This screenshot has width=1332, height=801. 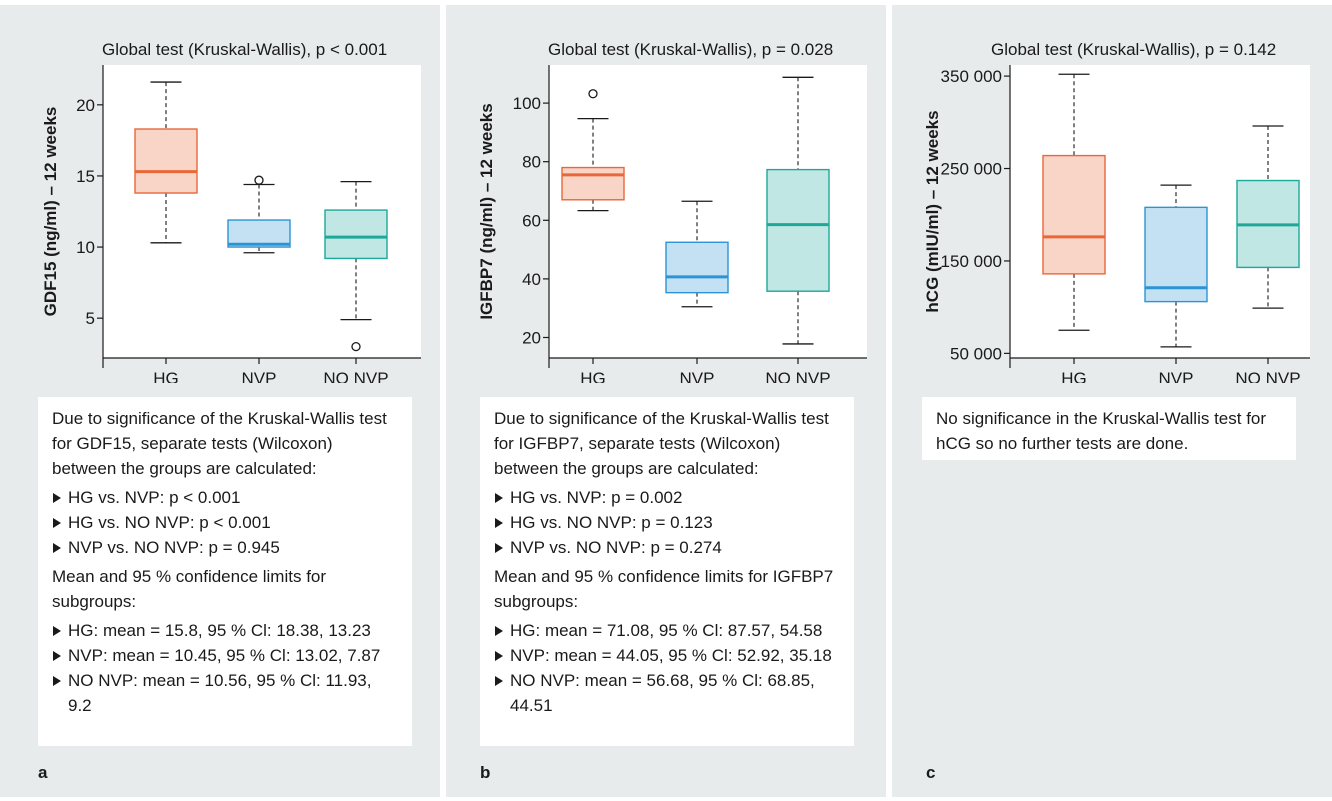 I want to click on list-item: NVP: mean = 10.45, 95 % Cl: 13.02, 7.87, so click(x=225, y=655).